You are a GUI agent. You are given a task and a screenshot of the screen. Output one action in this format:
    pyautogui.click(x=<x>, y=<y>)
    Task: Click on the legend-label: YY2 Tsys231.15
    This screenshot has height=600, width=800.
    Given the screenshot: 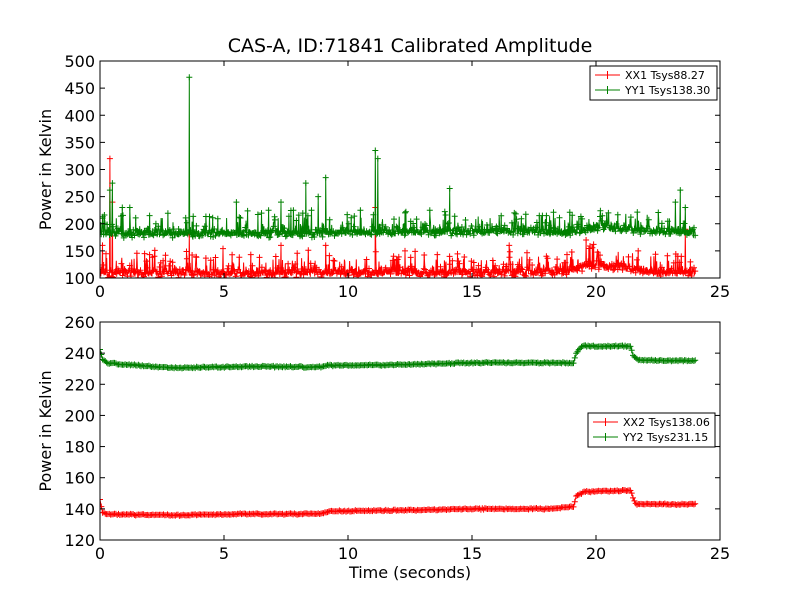 What is the action you would take?
    pyautogui.click(x=665, y=437)
    